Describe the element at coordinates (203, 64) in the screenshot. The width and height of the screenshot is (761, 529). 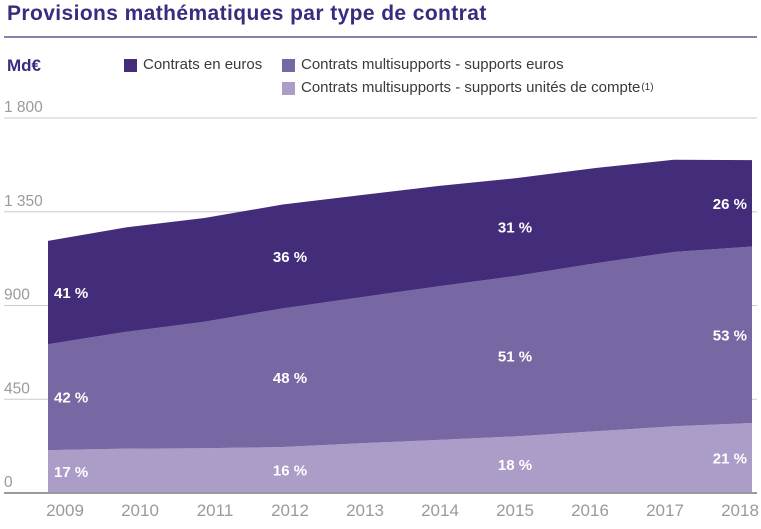
I see `legend-label-contrats-en-euros: Contrats en euros` at that location.